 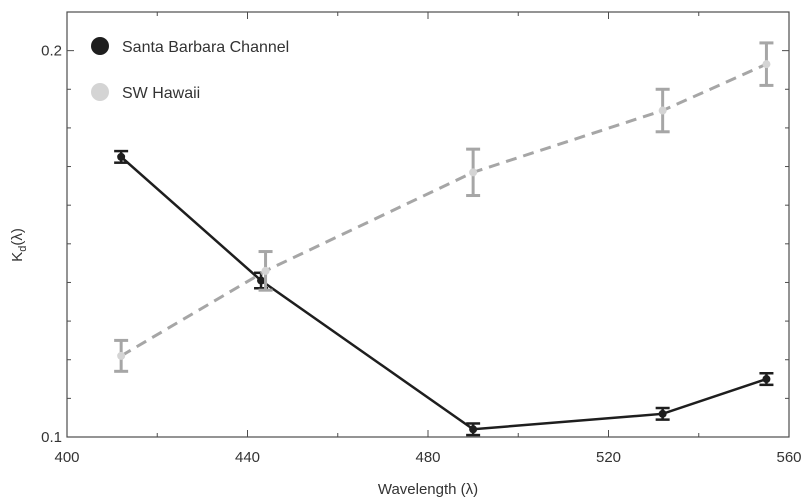 I want to click on x-tick-label: 400, so click(x=66, y=457).